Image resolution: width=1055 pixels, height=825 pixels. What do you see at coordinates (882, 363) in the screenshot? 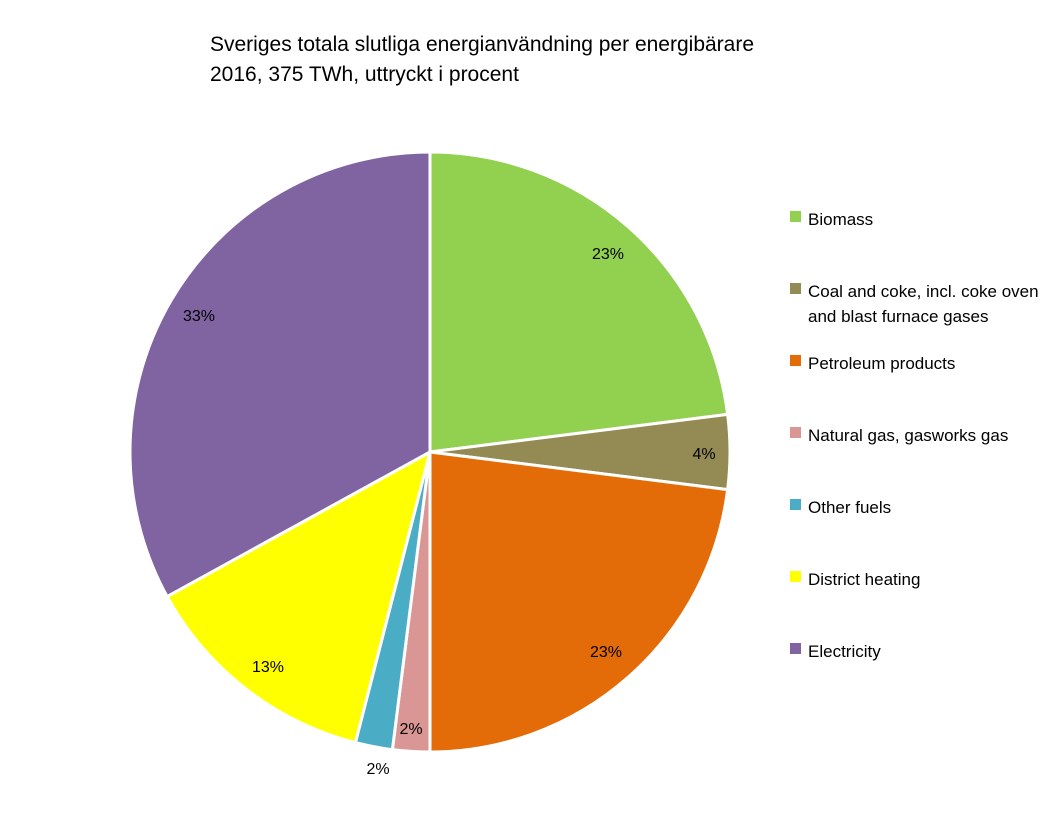
I see `legend-label: Petroleum products` at bounding box center [882, 363].